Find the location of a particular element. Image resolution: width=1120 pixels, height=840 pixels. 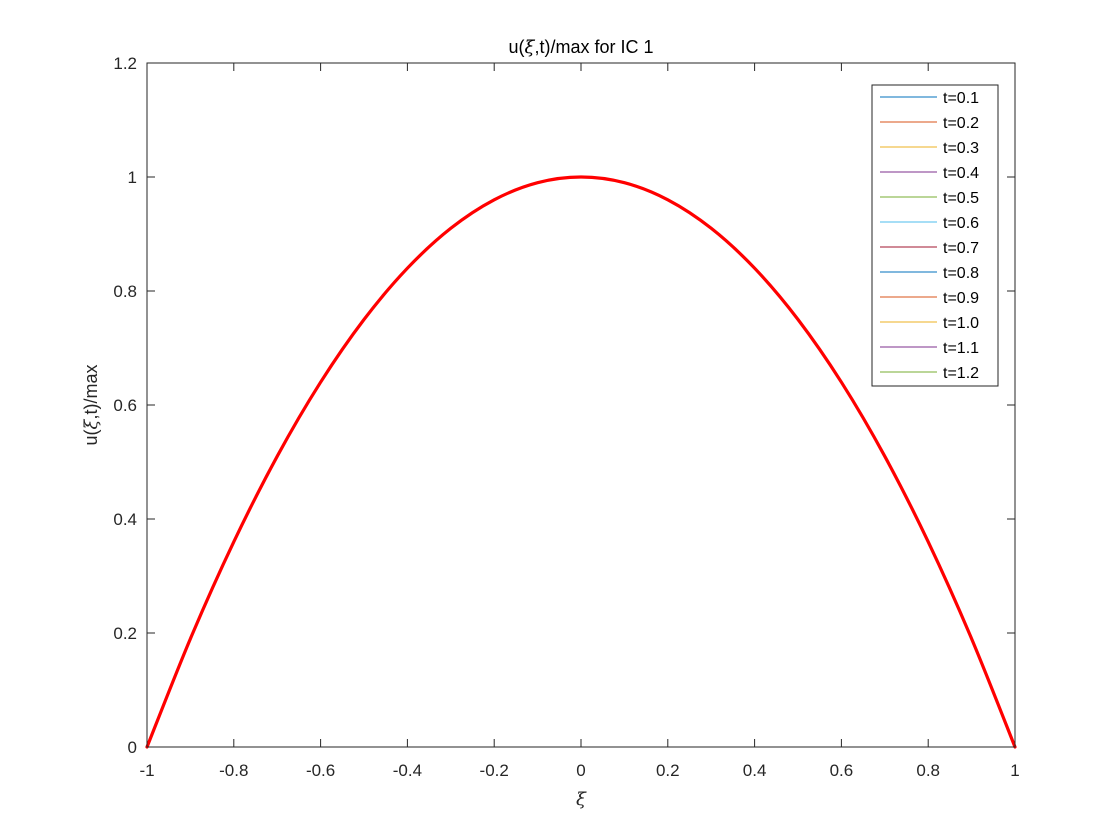

x-tick-label: 0.6 is located at coordinates (842, 770).